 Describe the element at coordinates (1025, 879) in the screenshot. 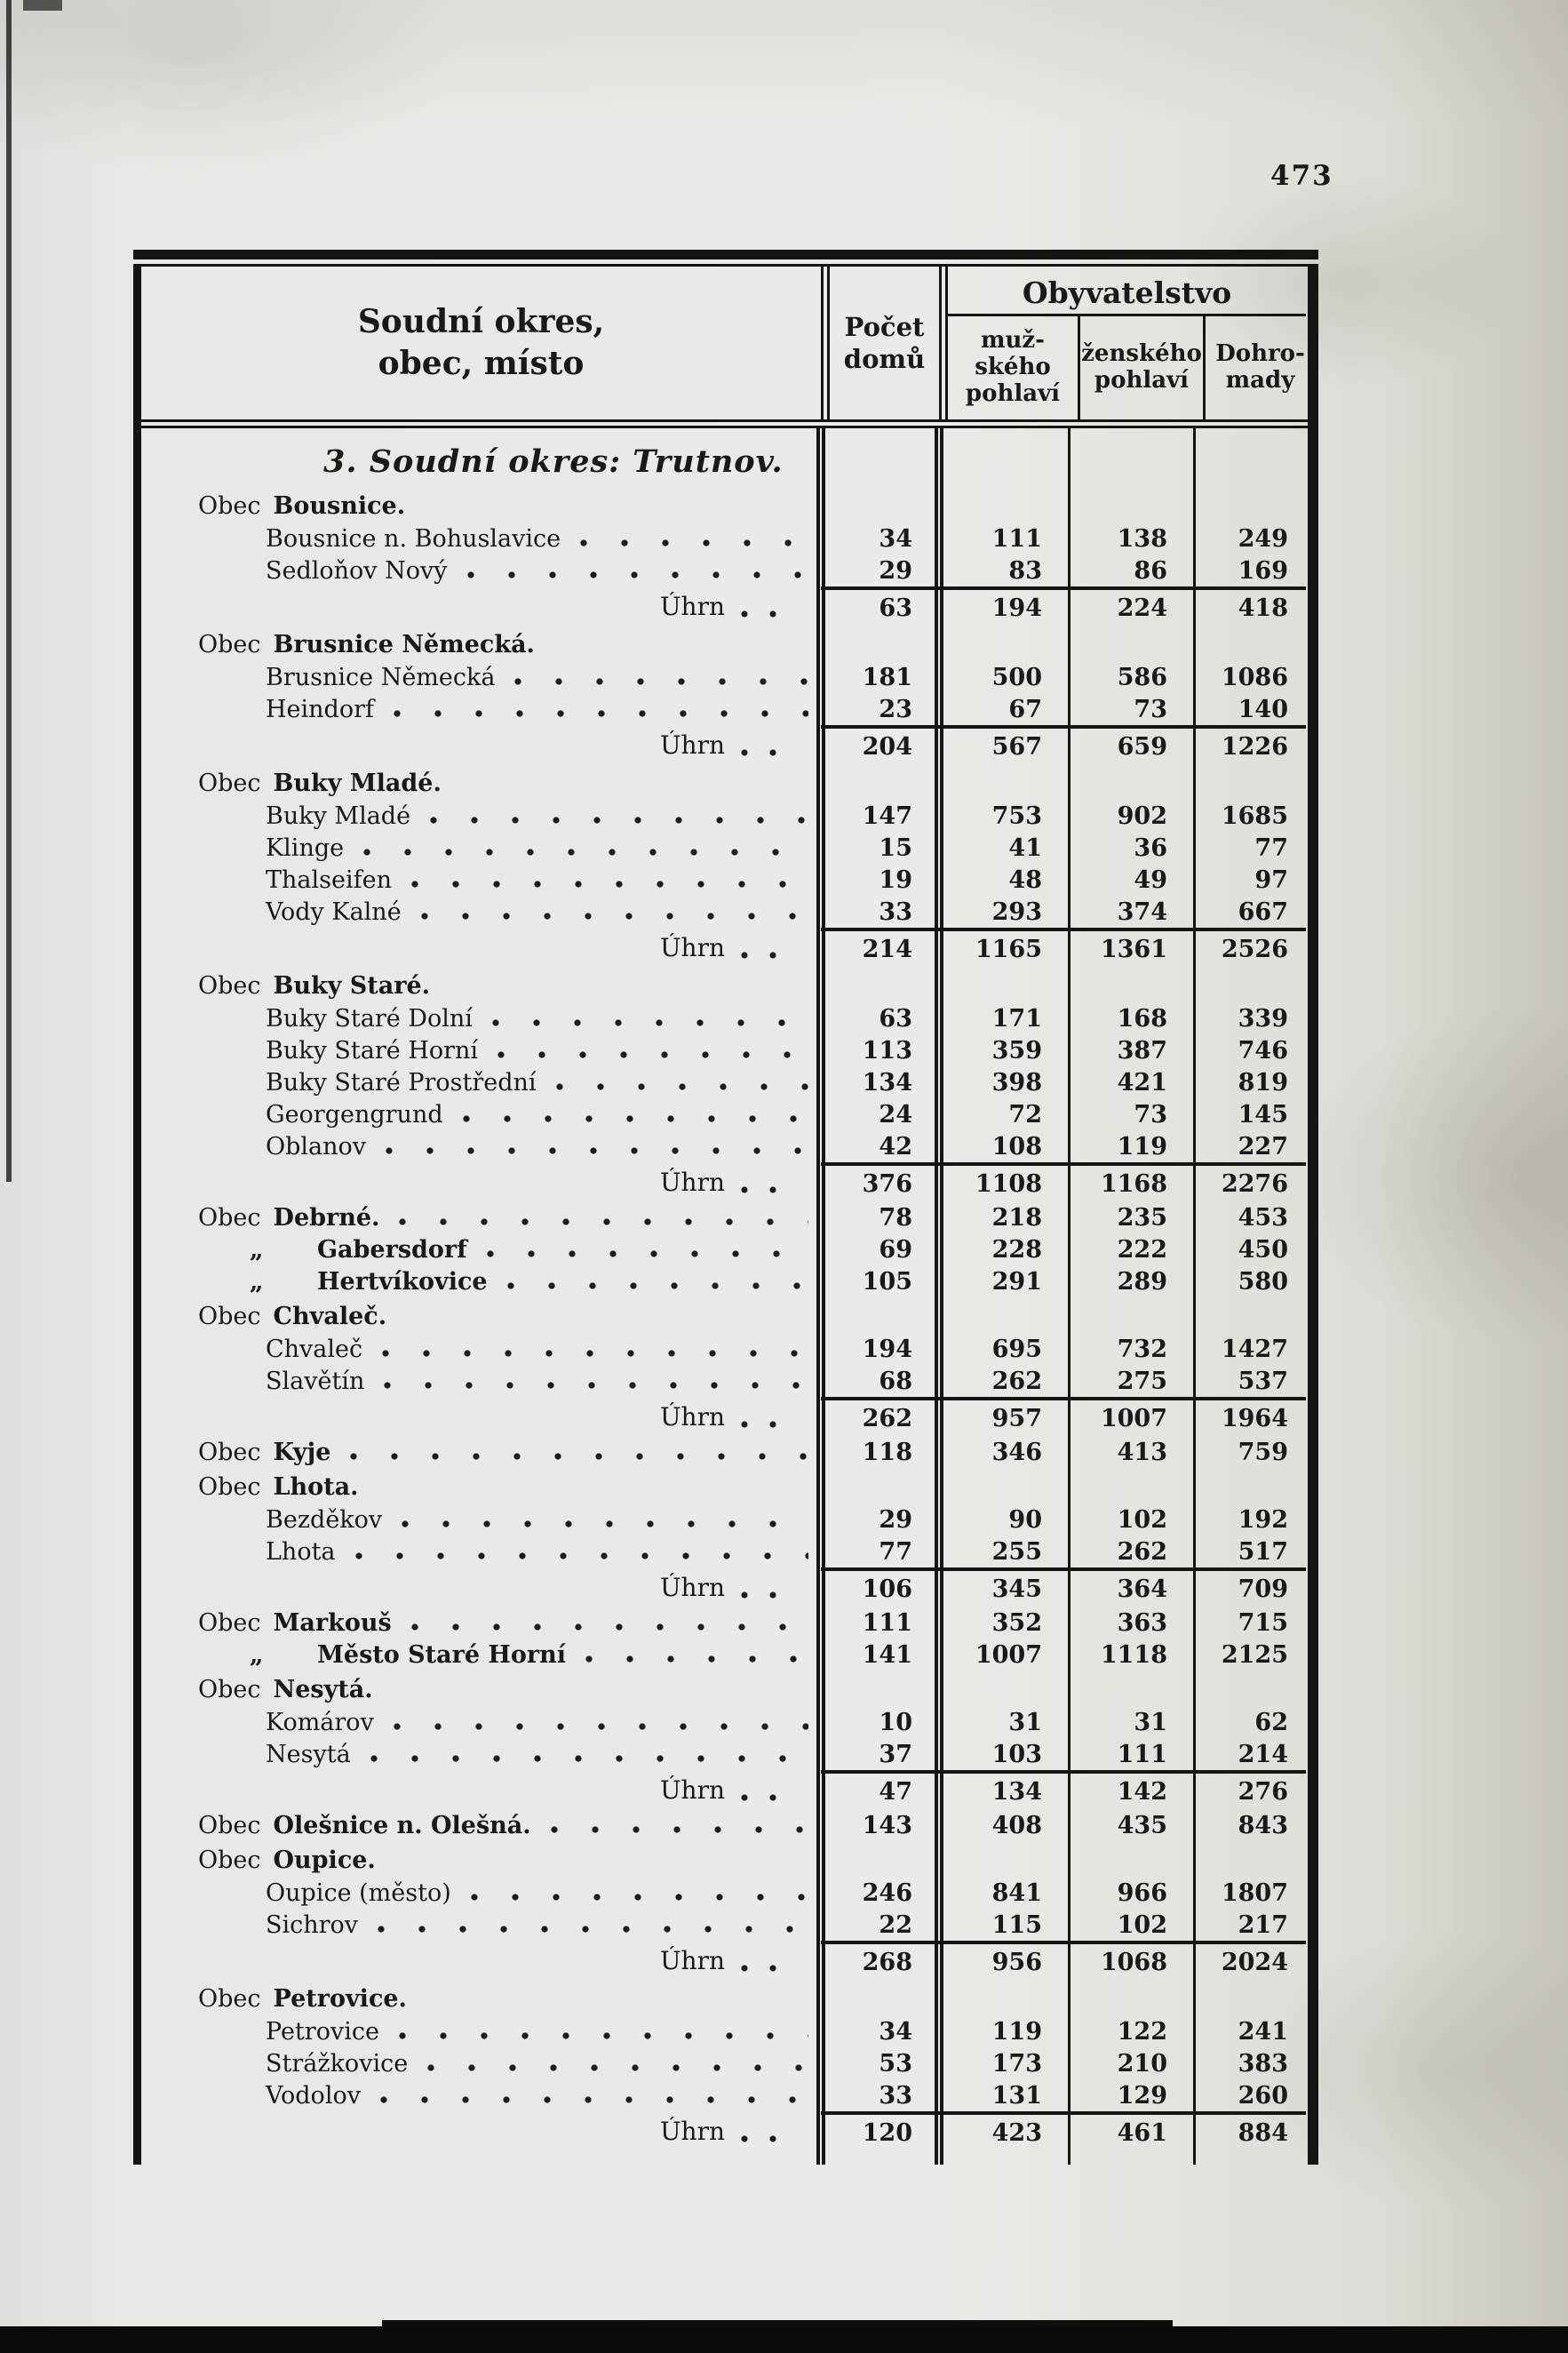

I see `cell-value: 48` at that location.